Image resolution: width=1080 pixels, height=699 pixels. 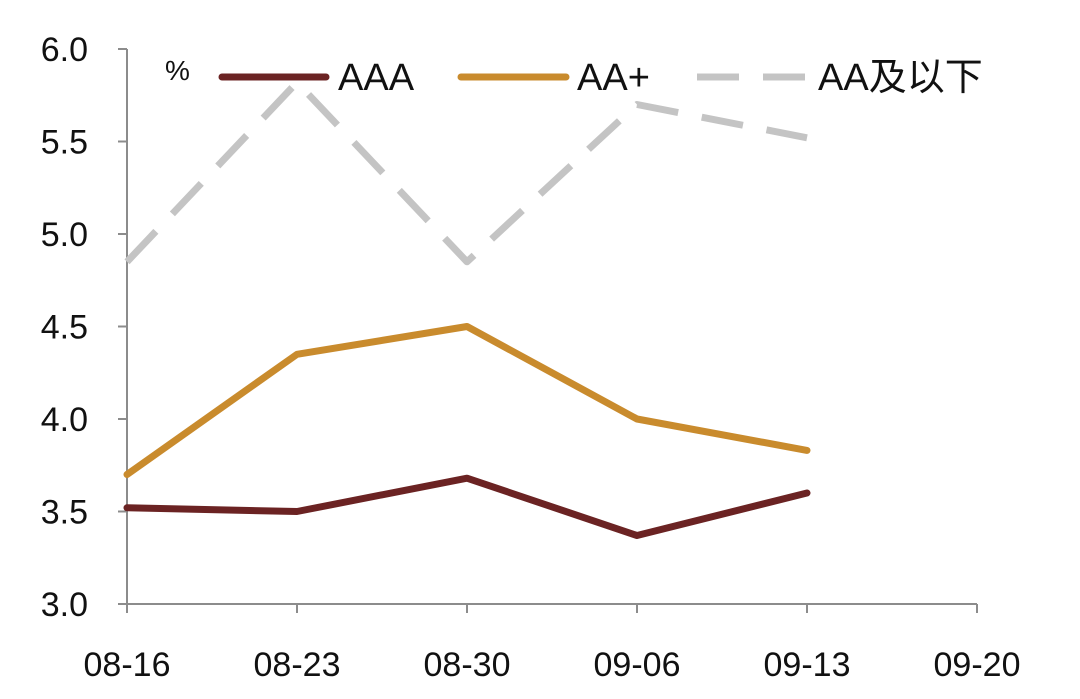 What do you see at coordinates (316, 78) in the screenshot?
I see `legend-item-0: AAA` at bounding box center [316, 78].